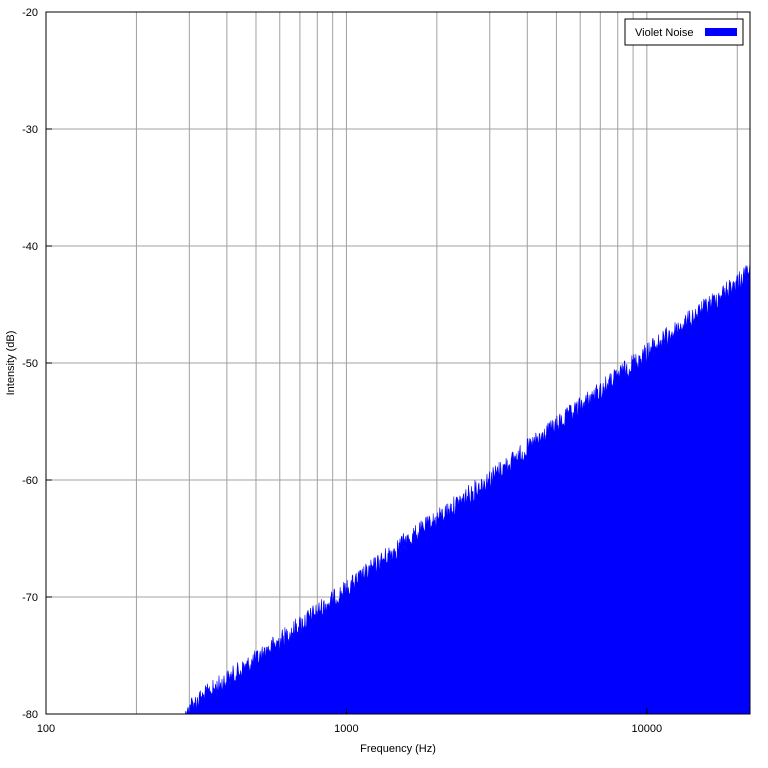  What do you see at coordinates (30, 364) in the screenshot?
I see `y-tick-label: -50` at bounding box center [30, 364].